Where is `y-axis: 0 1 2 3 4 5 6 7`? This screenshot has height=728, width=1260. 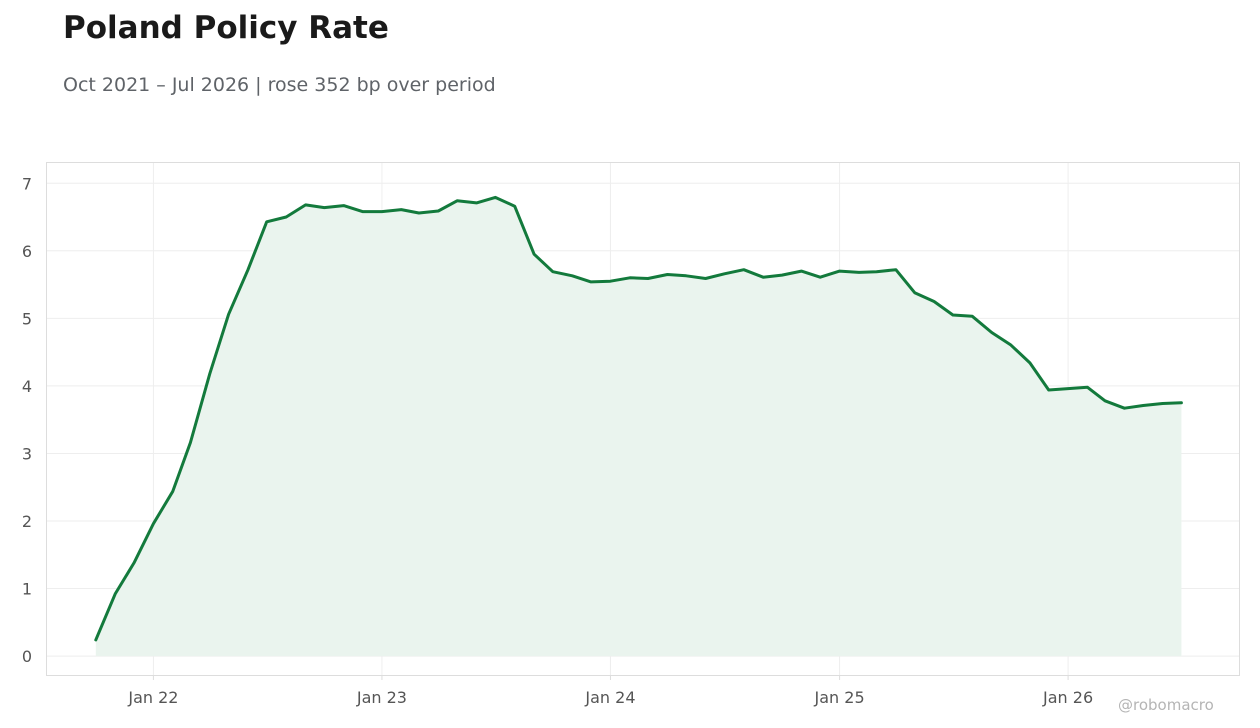
y-axis: 0 1 2 3 4 5 6 7 is located at coordinates (27, 420).